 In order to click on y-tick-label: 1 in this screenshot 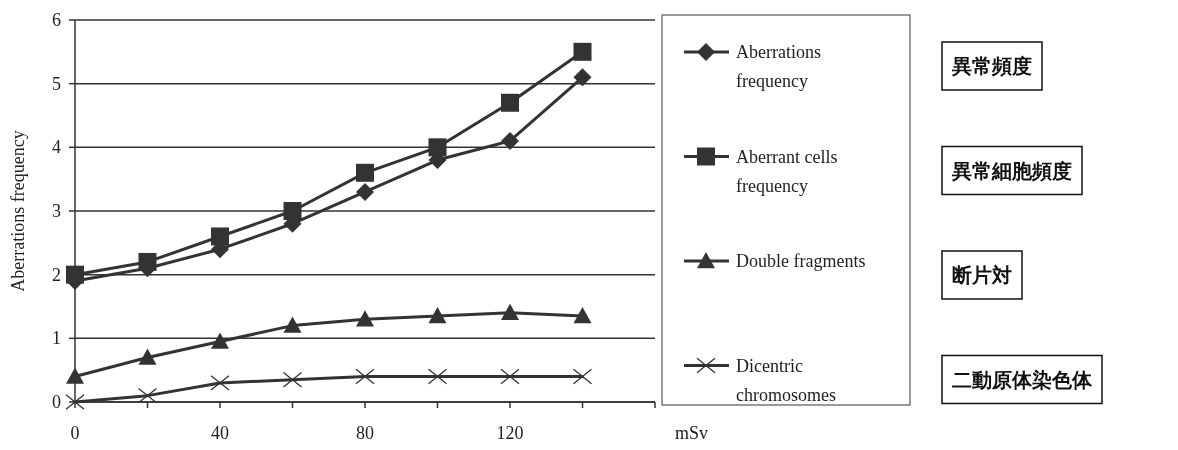, I will do `click(56, 338)`.